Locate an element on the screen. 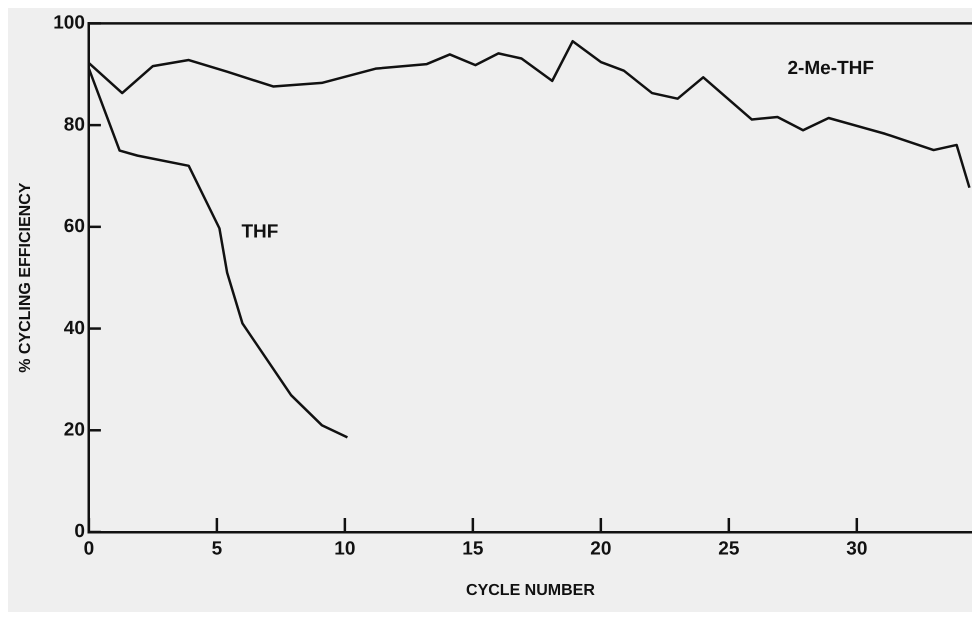 The height and width of the screenshot is (620, 980). x-tick-label: 15 is located at coordinates (473, 549).